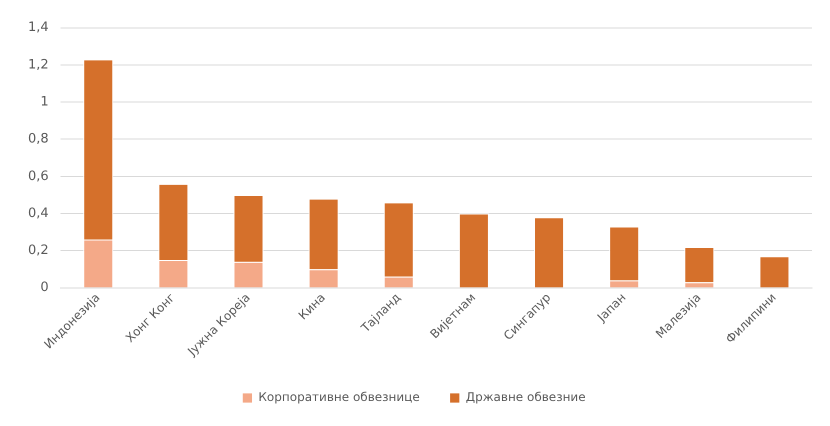 The height and width of the screenshot is (426, 830). What do you see at coordinates (526, 397) in the screenshot?
I see `legend-label: Државне обвезние` at bounding box center [526, 397].